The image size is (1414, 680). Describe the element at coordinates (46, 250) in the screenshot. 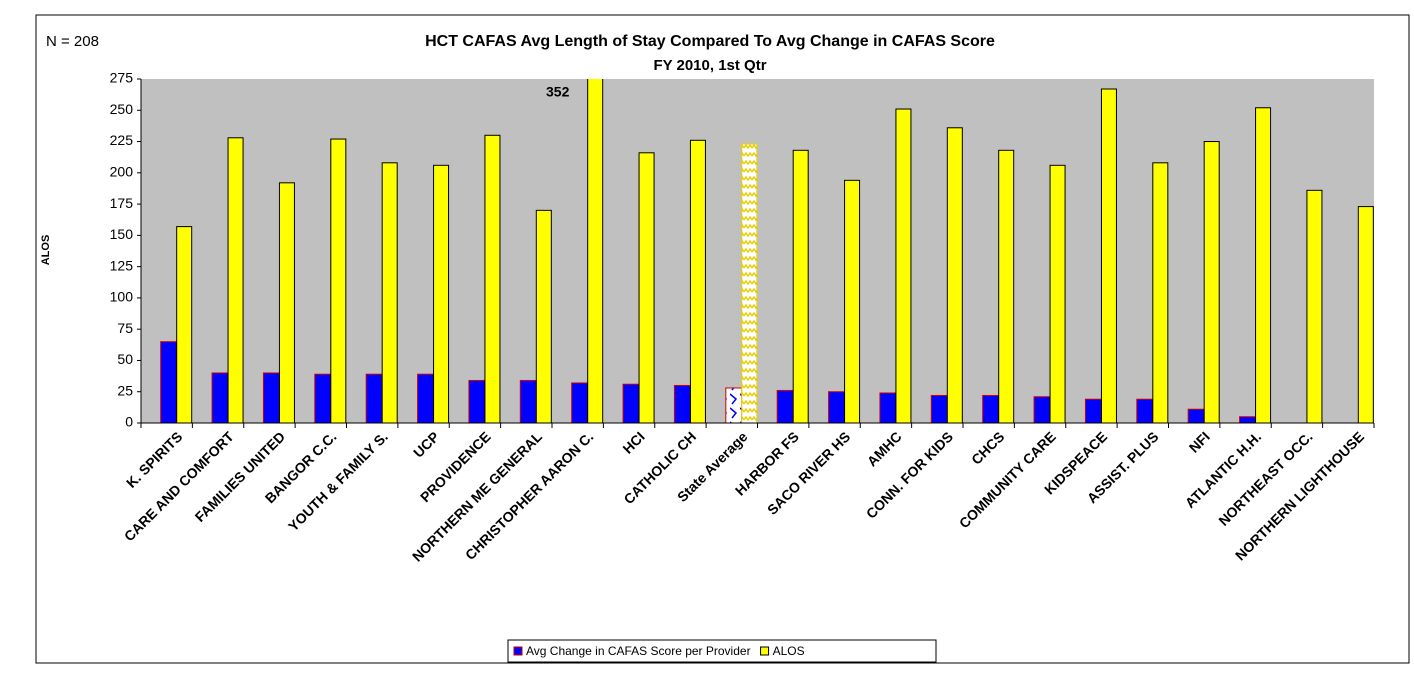

I see `y-axis-label: ALOS` at that location.